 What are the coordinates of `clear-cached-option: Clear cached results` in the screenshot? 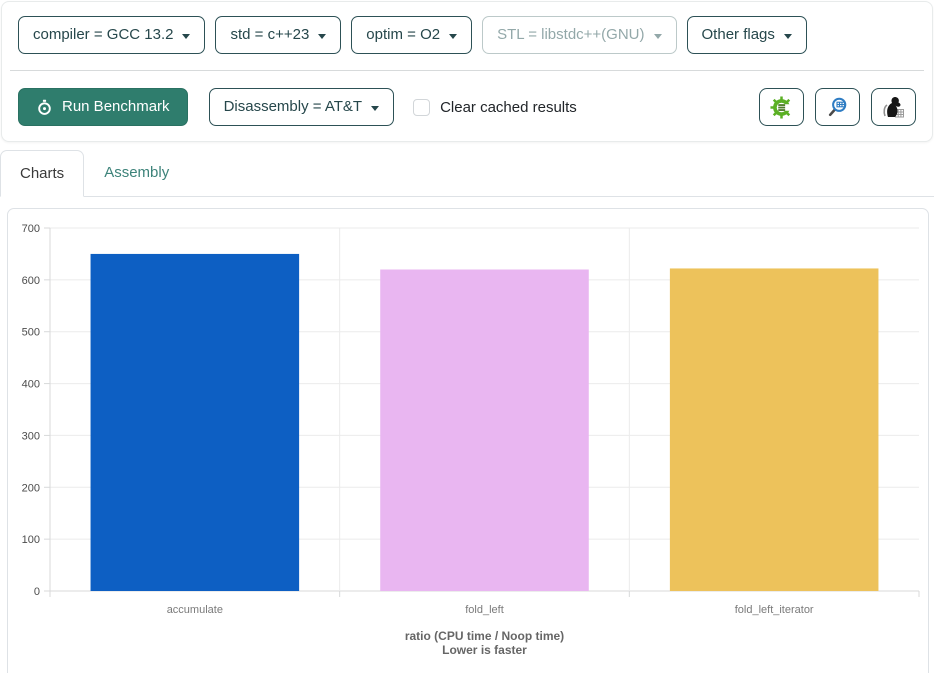 It's located at (495, 107).